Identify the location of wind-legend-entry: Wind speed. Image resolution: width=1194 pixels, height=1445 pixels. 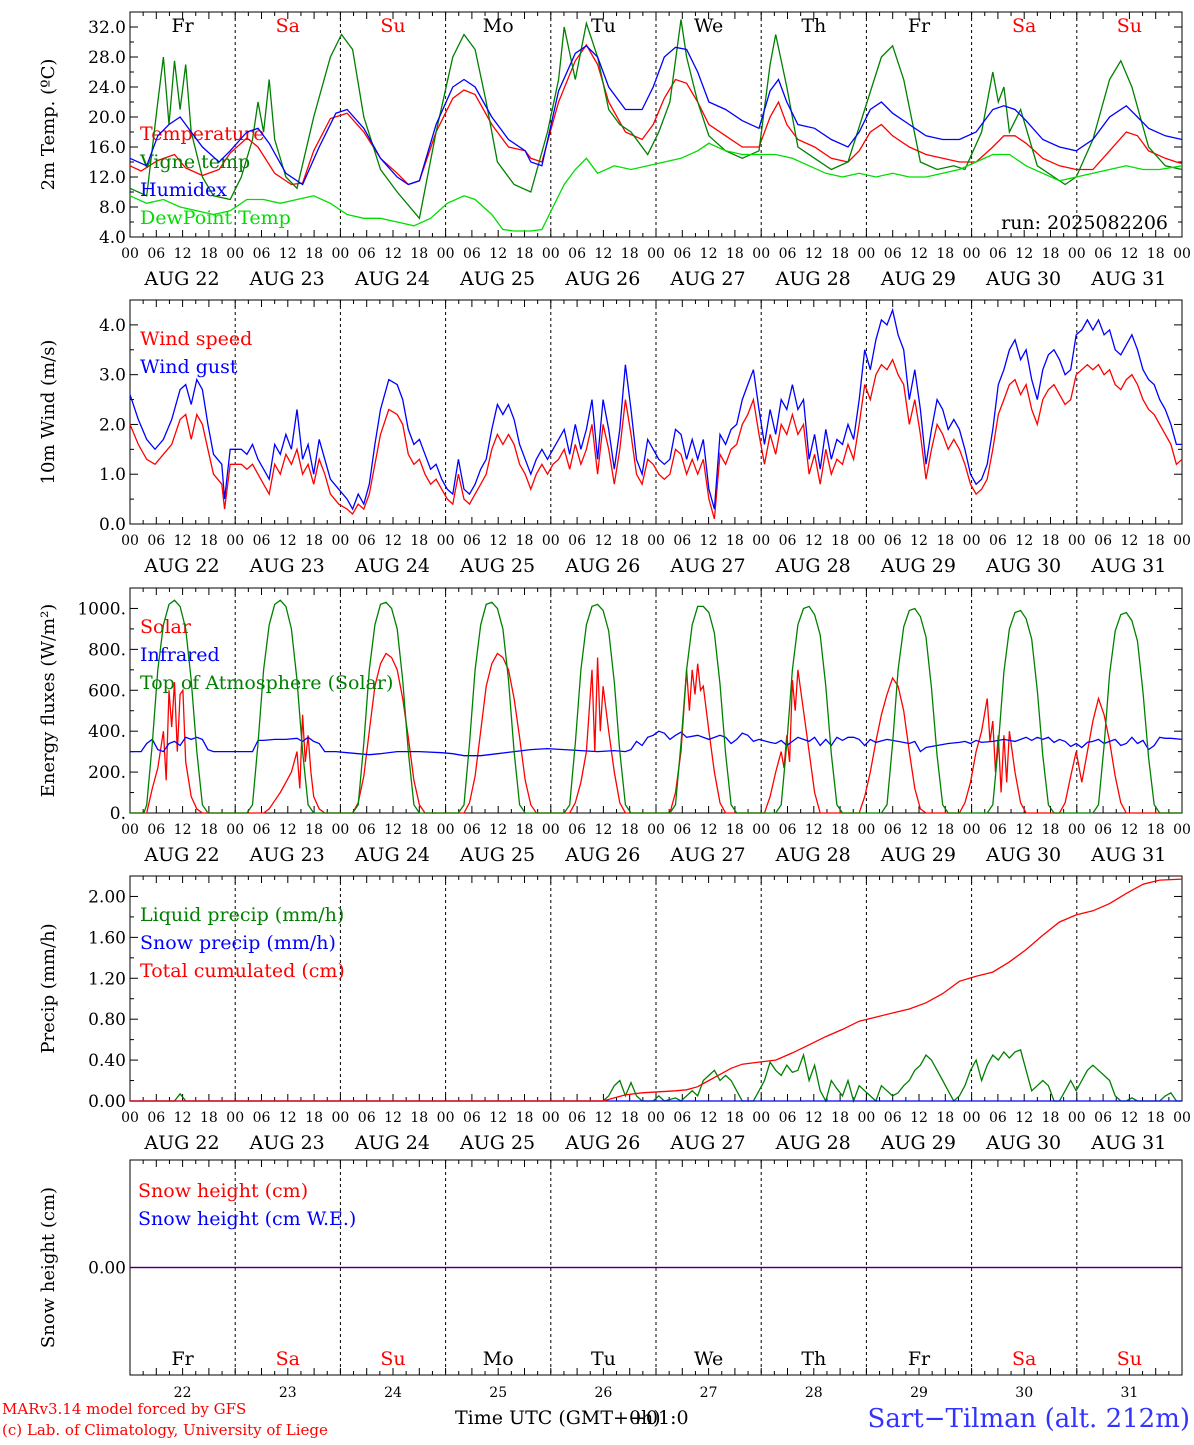
(196, 339).